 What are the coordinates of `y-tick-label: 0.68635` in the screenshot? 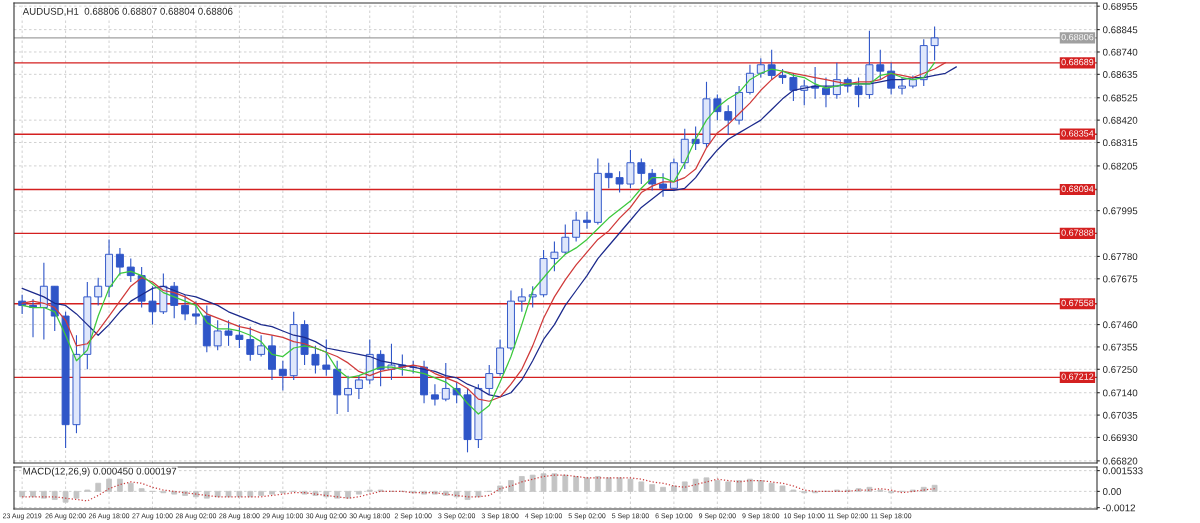 It's located at (1120, 74).